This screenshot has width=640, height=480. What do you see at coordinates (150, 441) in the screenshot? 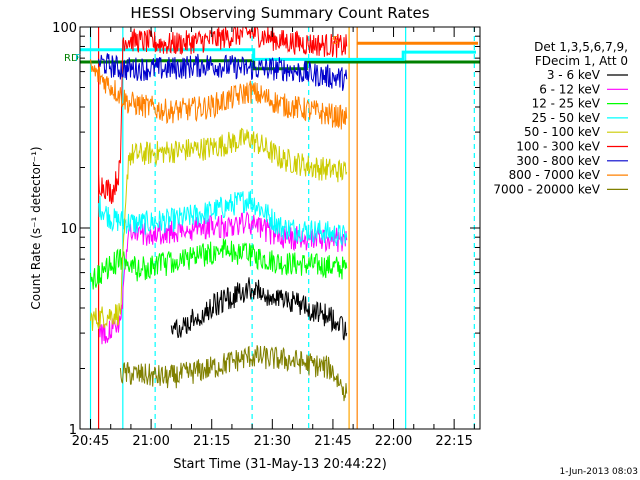
I see `x-tick-label-1: 21:00` at bounding box center [150, 441].